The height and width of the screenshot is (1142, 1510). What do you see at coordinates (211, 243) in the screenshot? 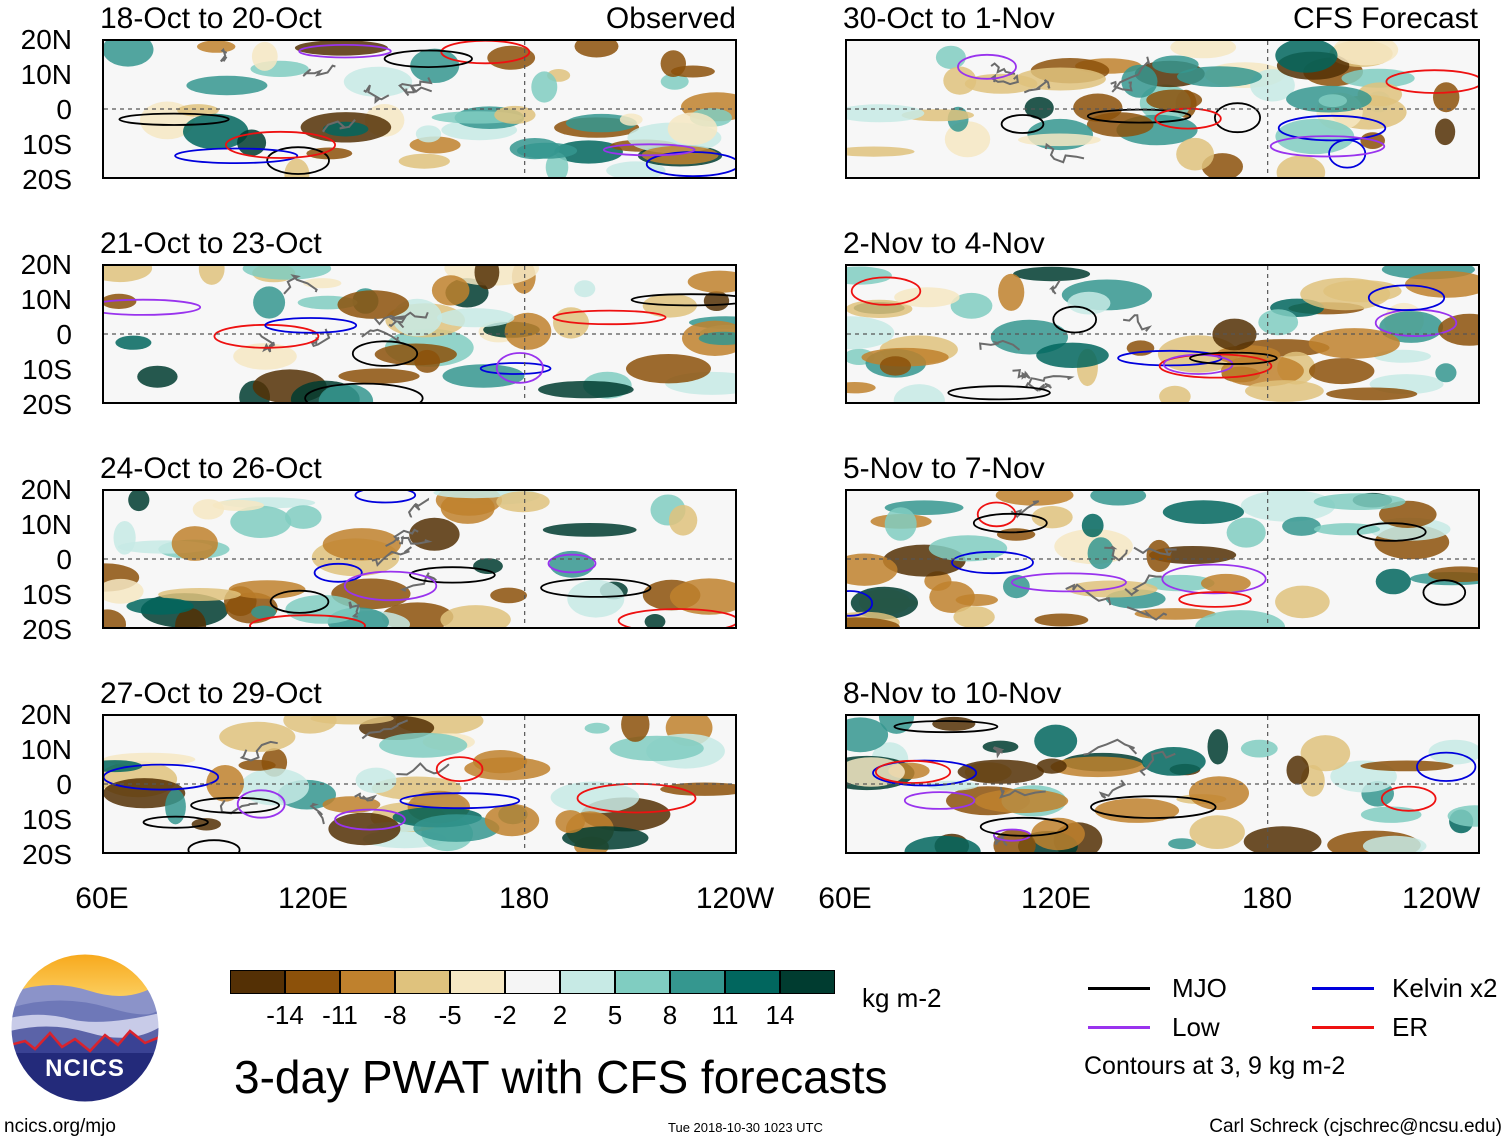
I see `panel-title-3: 21-Oct to 23-Oct` at bounding box center [211, 243].